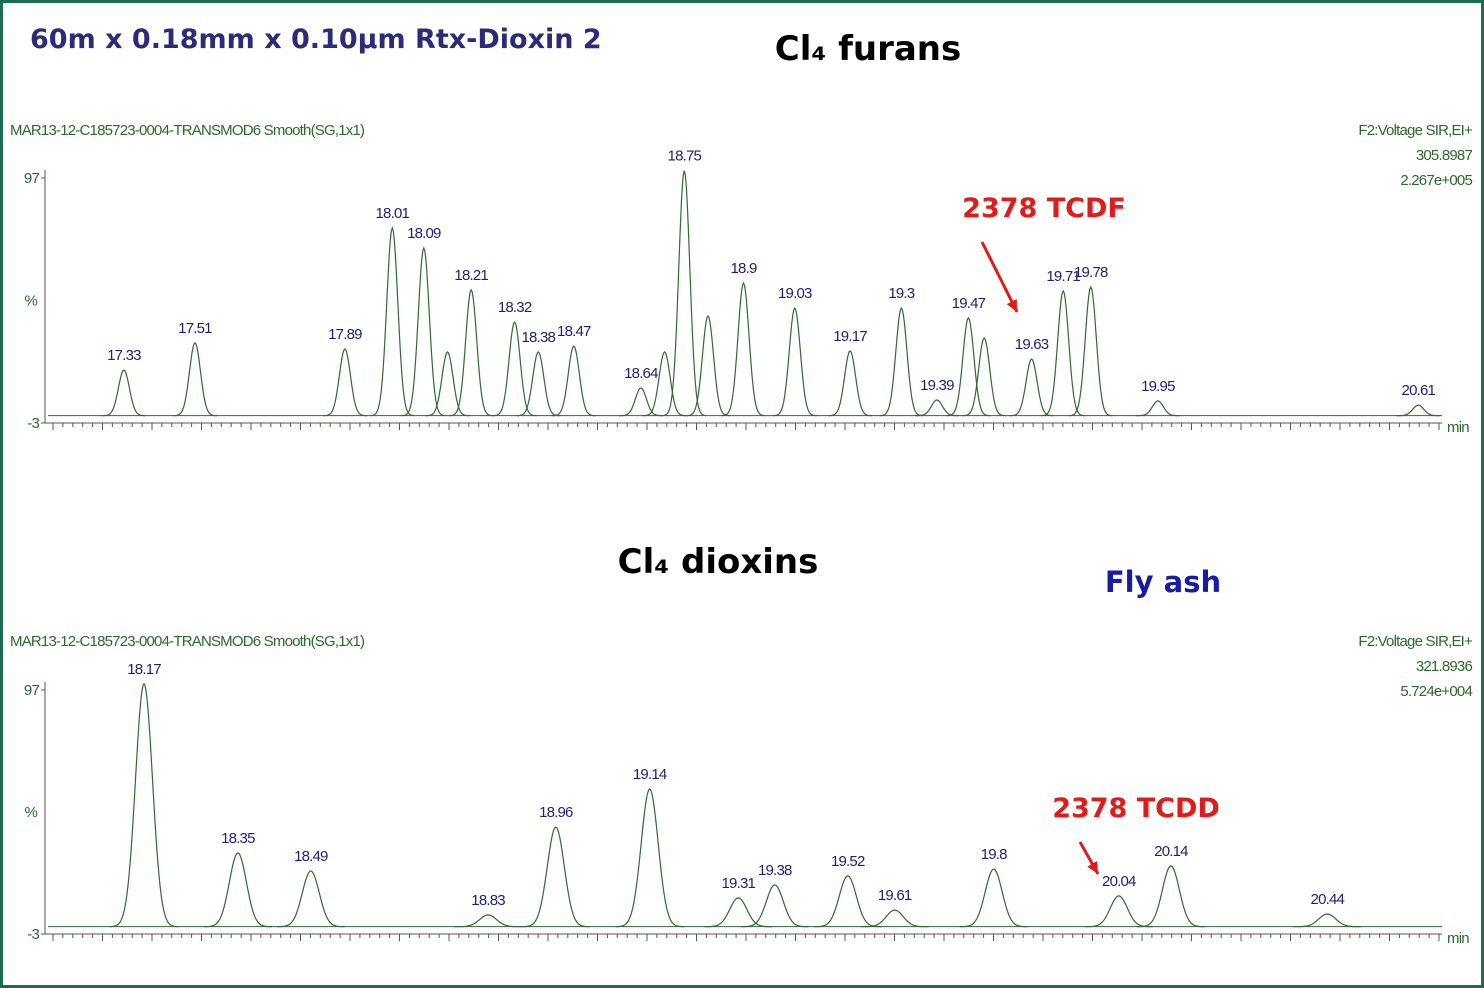 Image resolution: width=1484 pixels, height=988 pixels. Describe the element at coordinates (895, 895) in the screenshot. I see `peak-label: 19.61` at that location.